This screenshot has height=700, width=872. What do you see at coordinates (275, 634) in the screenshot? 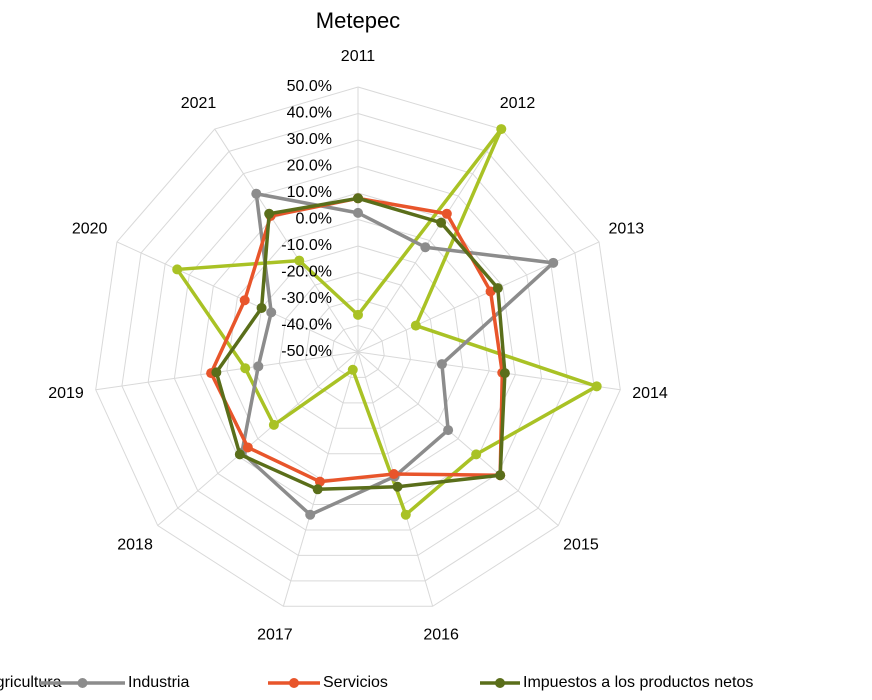
I see `category-label: 2017` at bounding box center [275, 634].